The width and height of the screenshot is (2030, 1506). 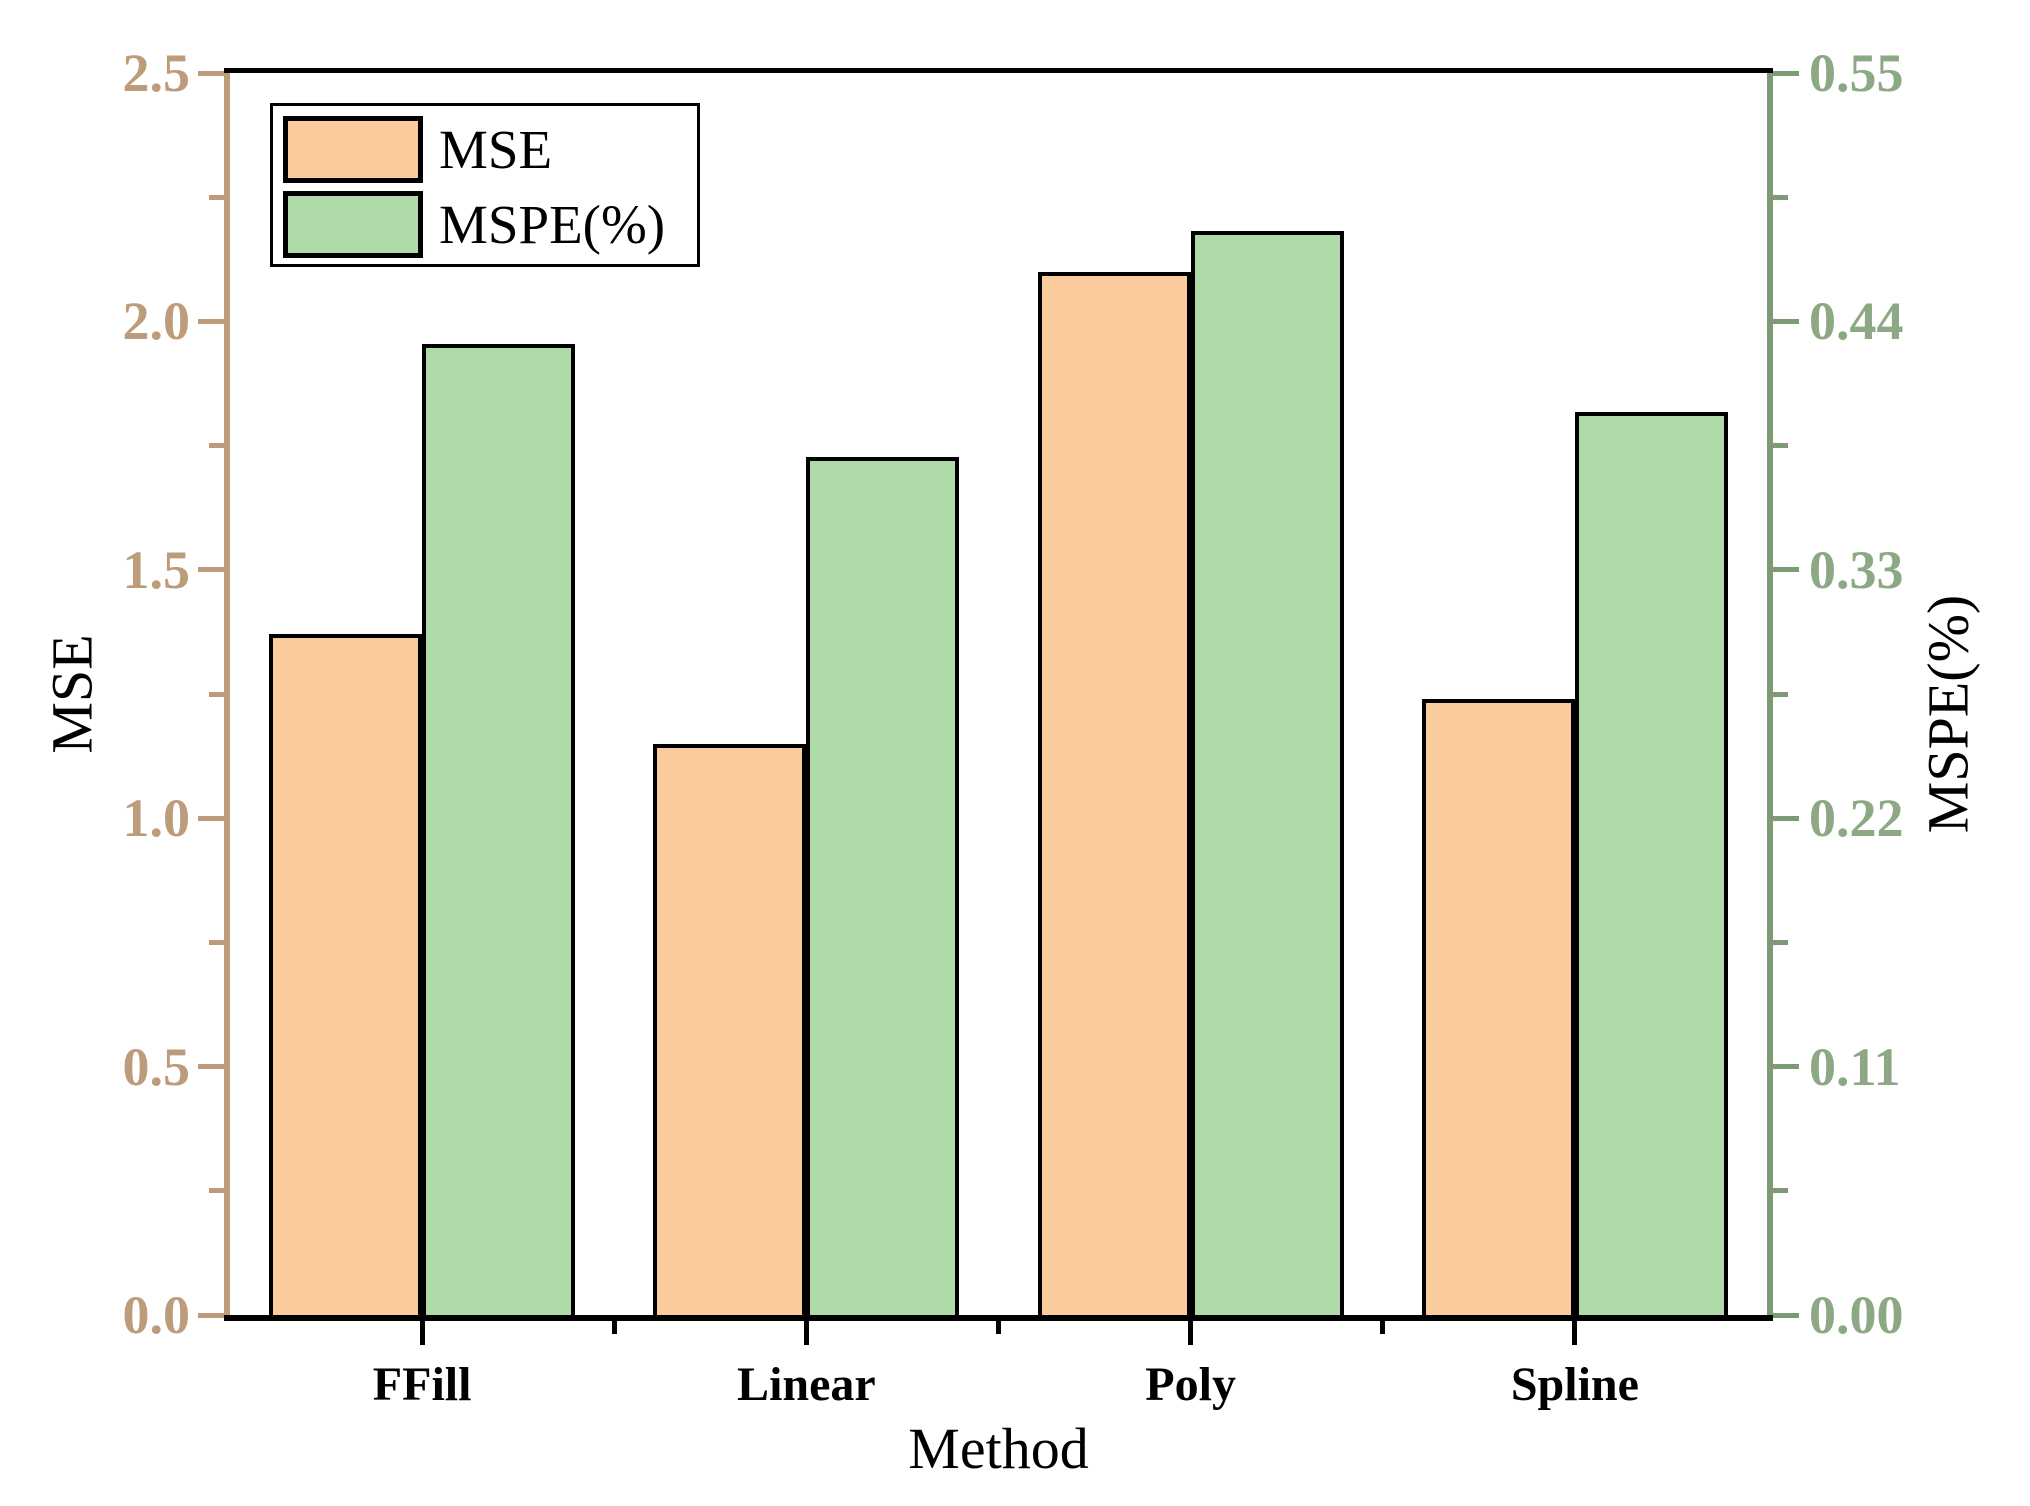 What do you see at coordinates (156, 818) in the screenshot?
I see `left-tick-label: 1.0` at bounding box center [156, 818].